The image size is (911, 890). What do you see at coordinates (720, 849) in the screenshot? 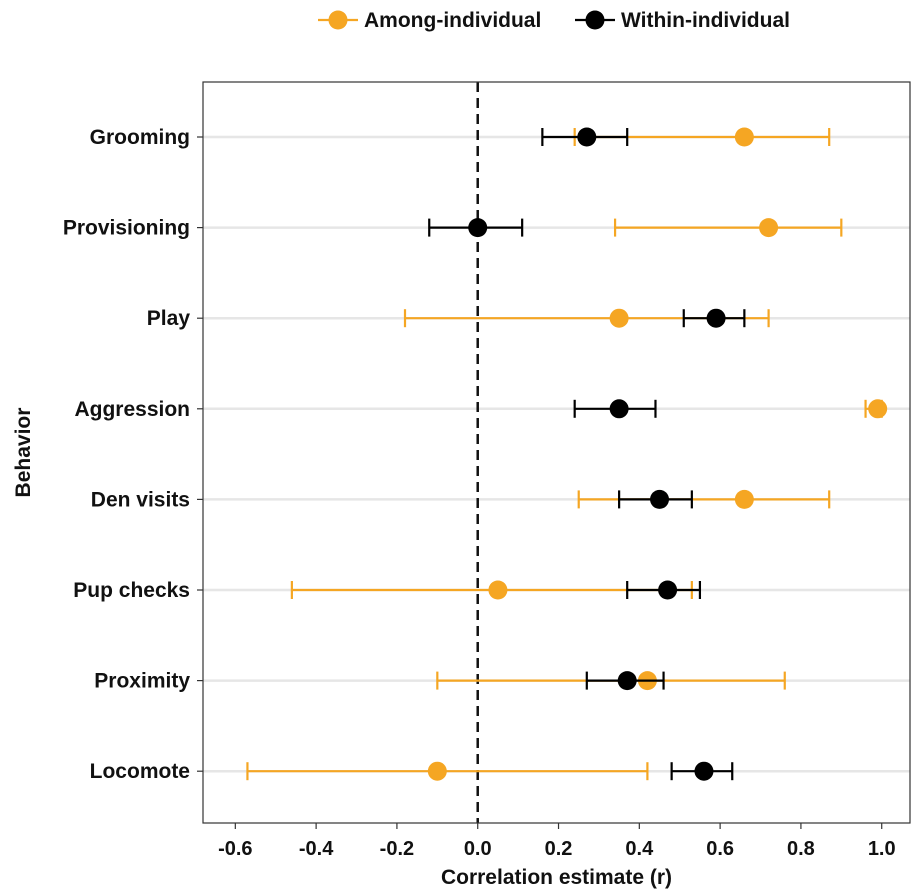
I see `x-tick-label: 0.6` at bounding box center [720, 849].